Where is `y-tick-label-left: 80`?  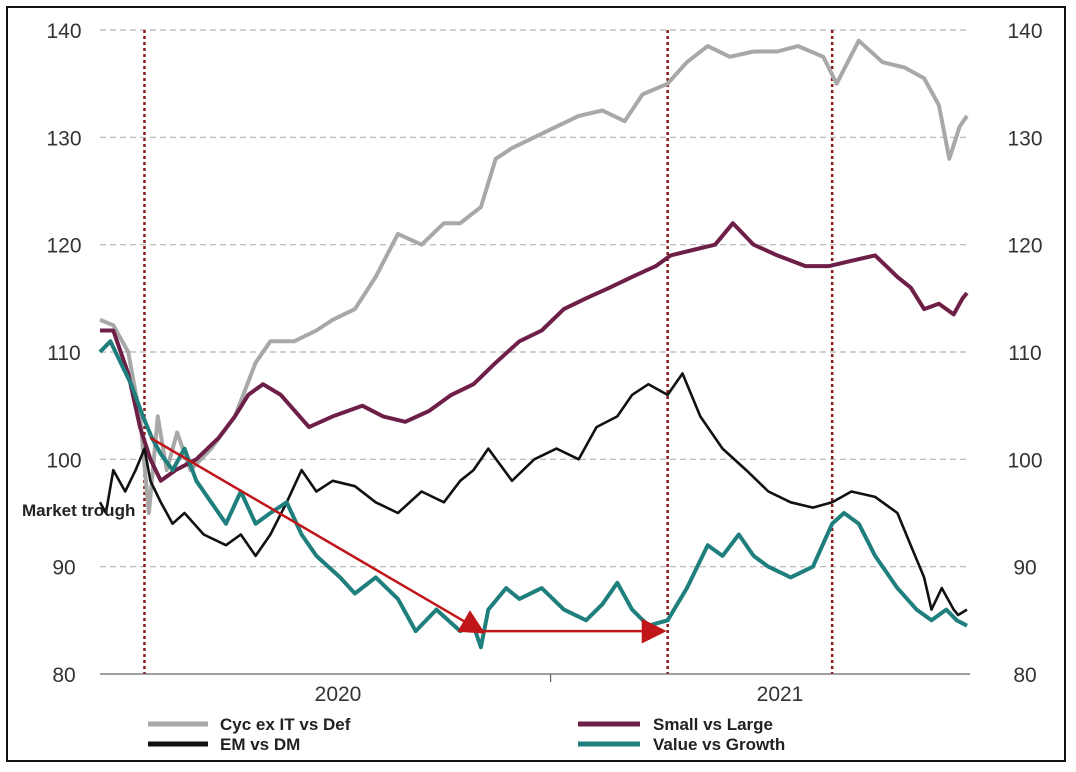
y-tick-label-left: 80 is located at coordinates (63, 675).